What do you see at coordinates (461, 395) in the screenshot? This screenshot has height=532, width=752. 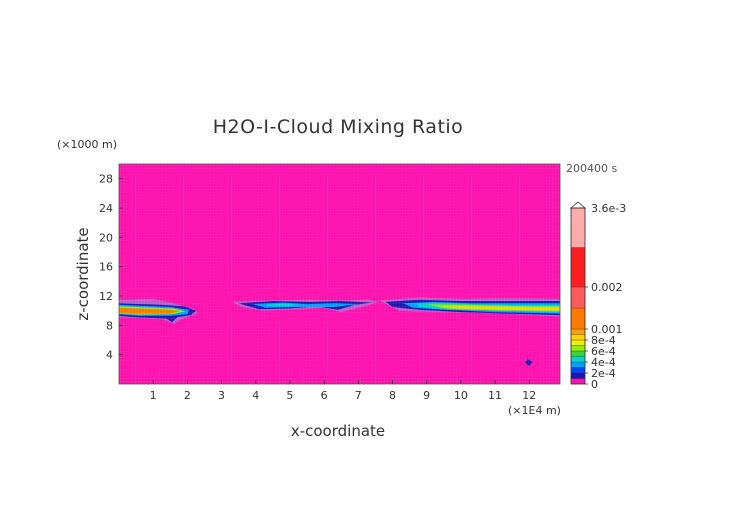 I see `x-tick-label: 10` at bounding box center [461, 395].